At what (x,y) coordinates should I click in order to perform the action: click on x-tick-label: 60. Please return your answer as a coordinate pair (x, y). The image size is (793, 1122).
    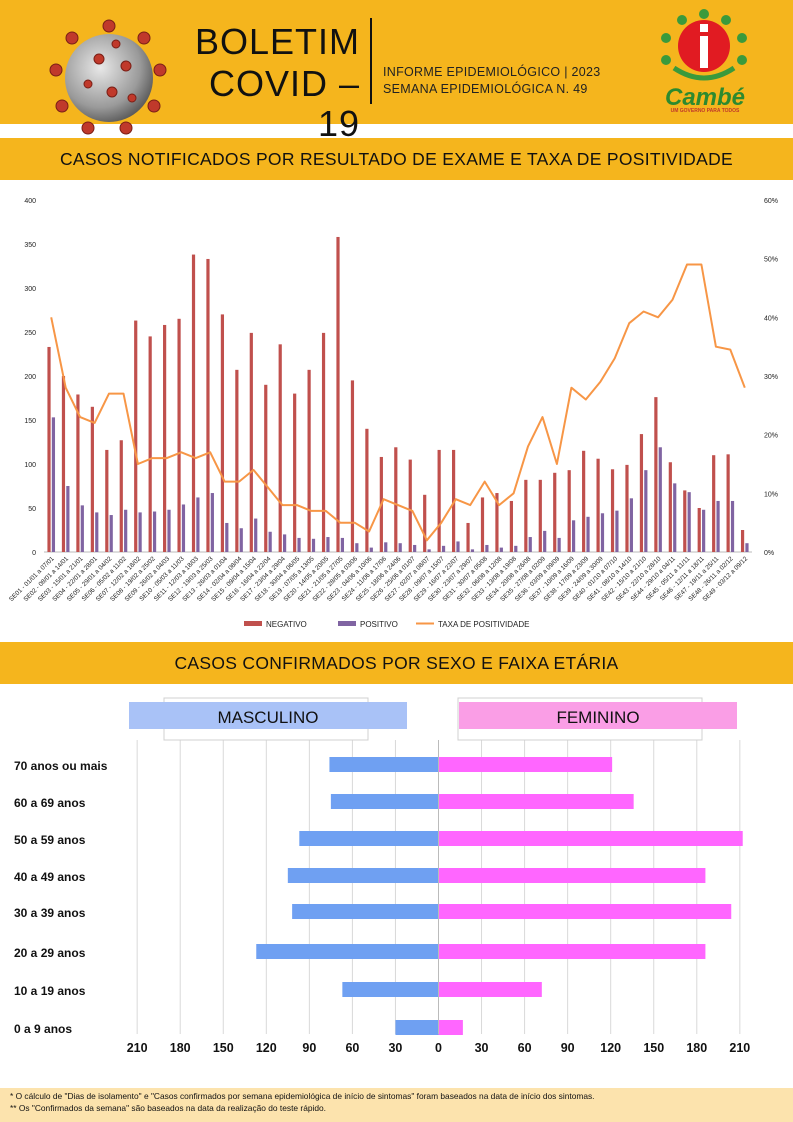
    Looking at the image, I should click on (525, 1048).